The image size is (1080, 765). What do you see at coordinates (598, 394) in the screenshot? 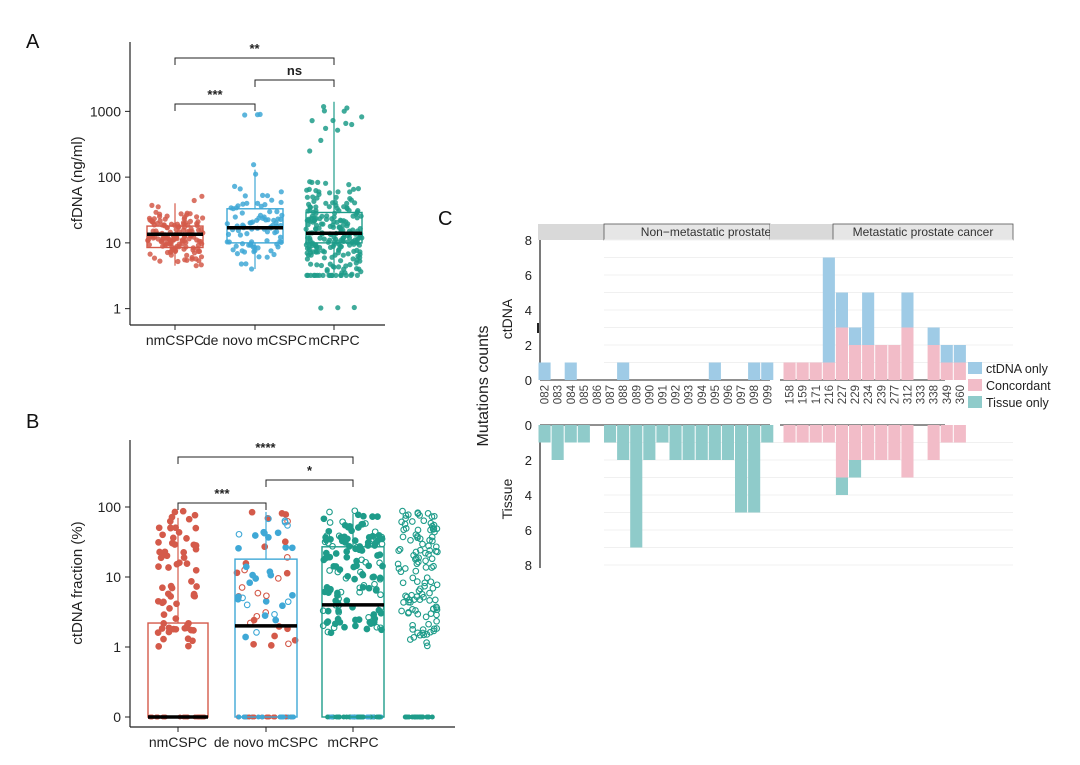
I see `c-sample-label: 086` at bounding box center [598, 394].